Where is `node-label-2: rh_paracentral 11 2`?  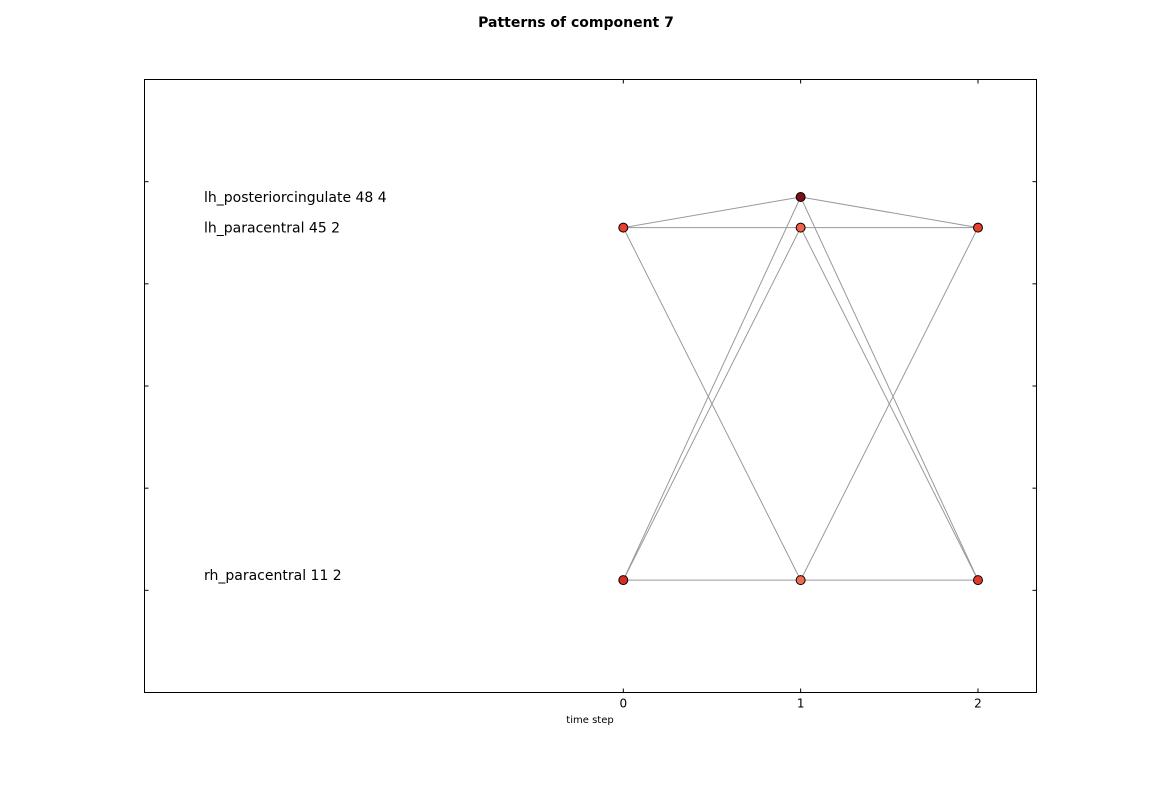 node-label-2: rh_paracentral 11 2 is located at coordinates (273, 576).